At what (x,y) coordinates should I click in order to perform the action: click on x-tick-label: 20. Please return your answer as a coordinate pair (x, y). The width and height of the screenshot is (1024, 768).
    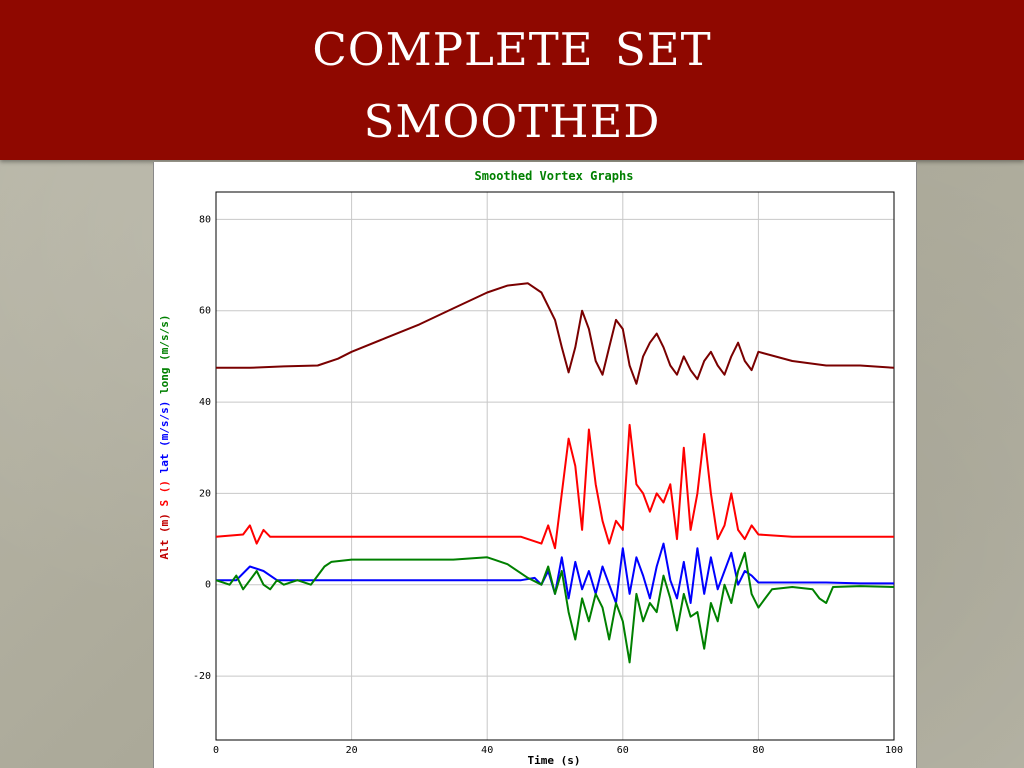
    Looking at the image, I should click on (352, 750).